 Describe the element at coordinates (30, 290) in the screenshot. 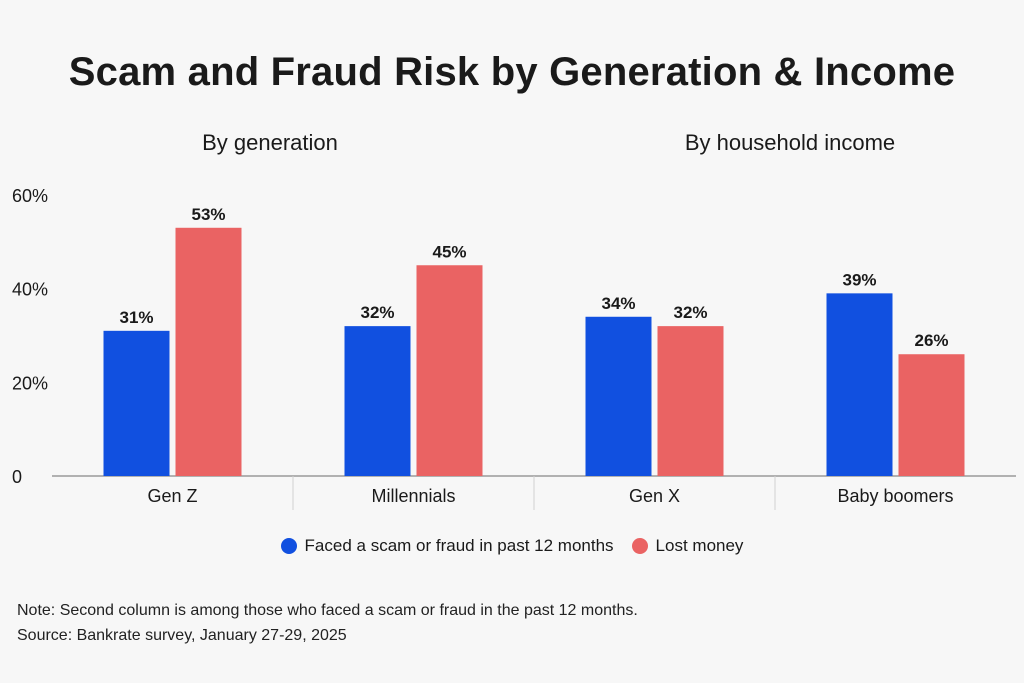

I see `y-tick-label: 40%` at that location.